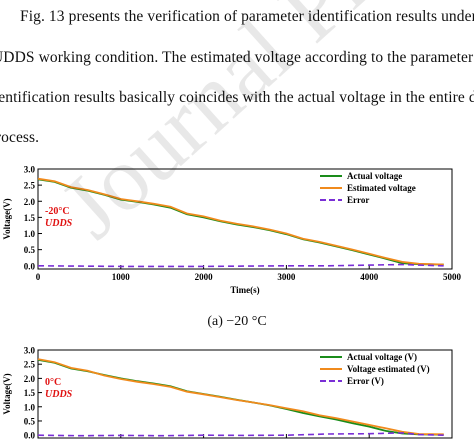  What do you see at coordinates (57, 211) in the screenshot?
I see `condition-annotation: -20°C` at bounding box center [57, 211].